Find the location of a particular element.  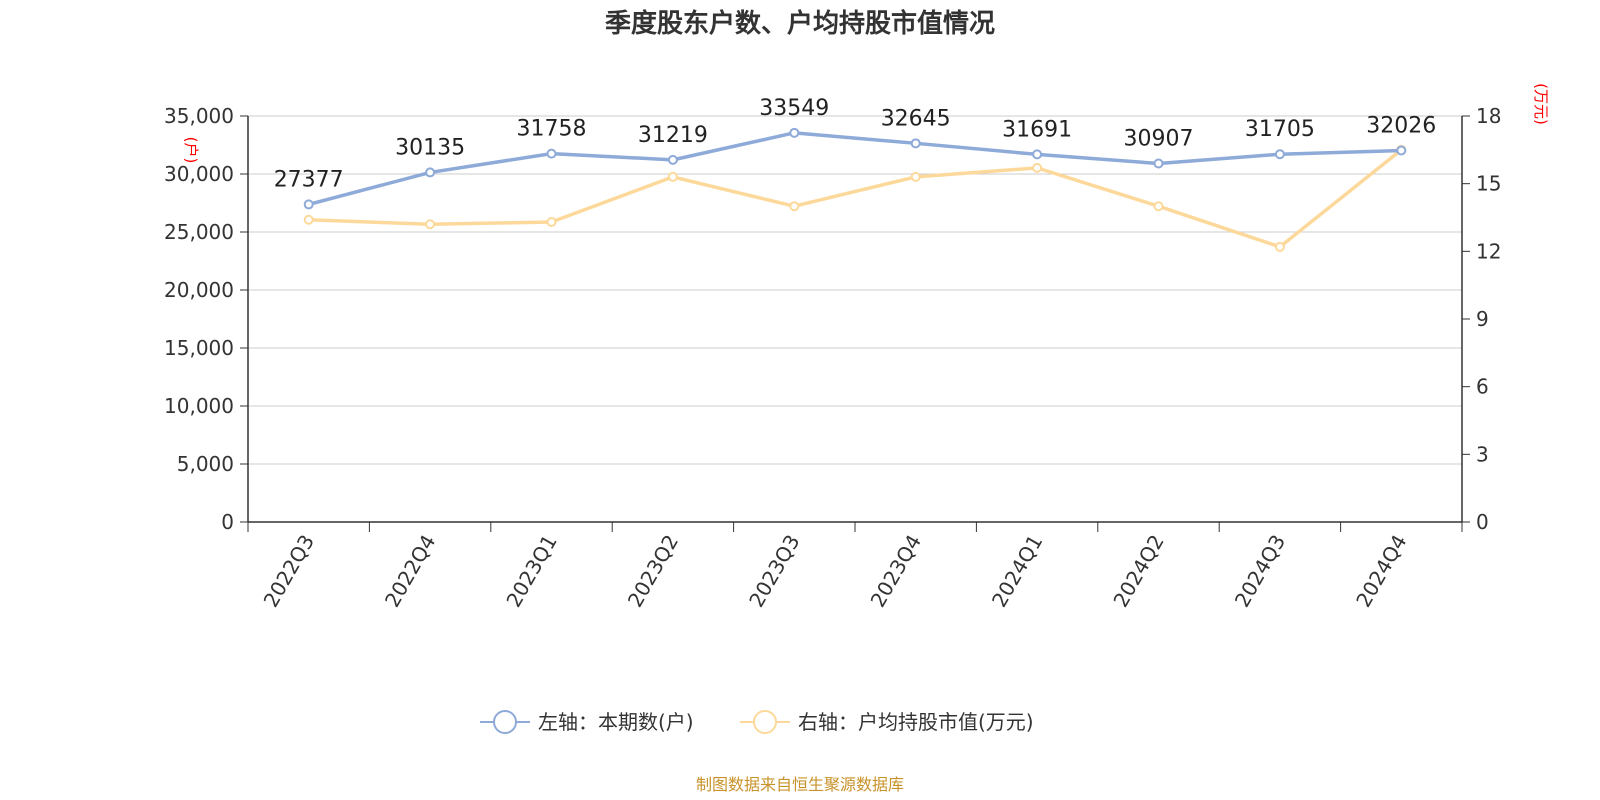

data-label: 33549 is located at coordinates (794, 108).